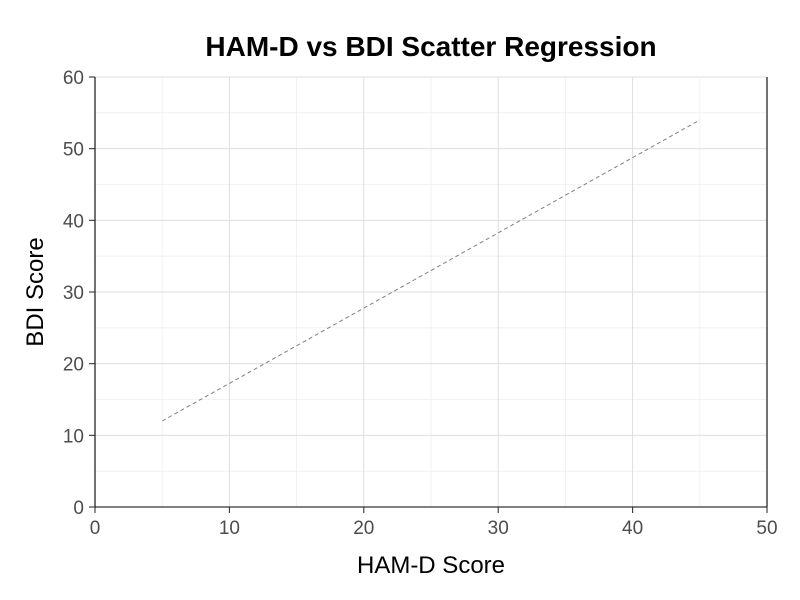 This screenshot has width=800, height=600. Describe the element at coordinates (73, 78) in the screenshot. I see `y-tick-label: 60` at that location.